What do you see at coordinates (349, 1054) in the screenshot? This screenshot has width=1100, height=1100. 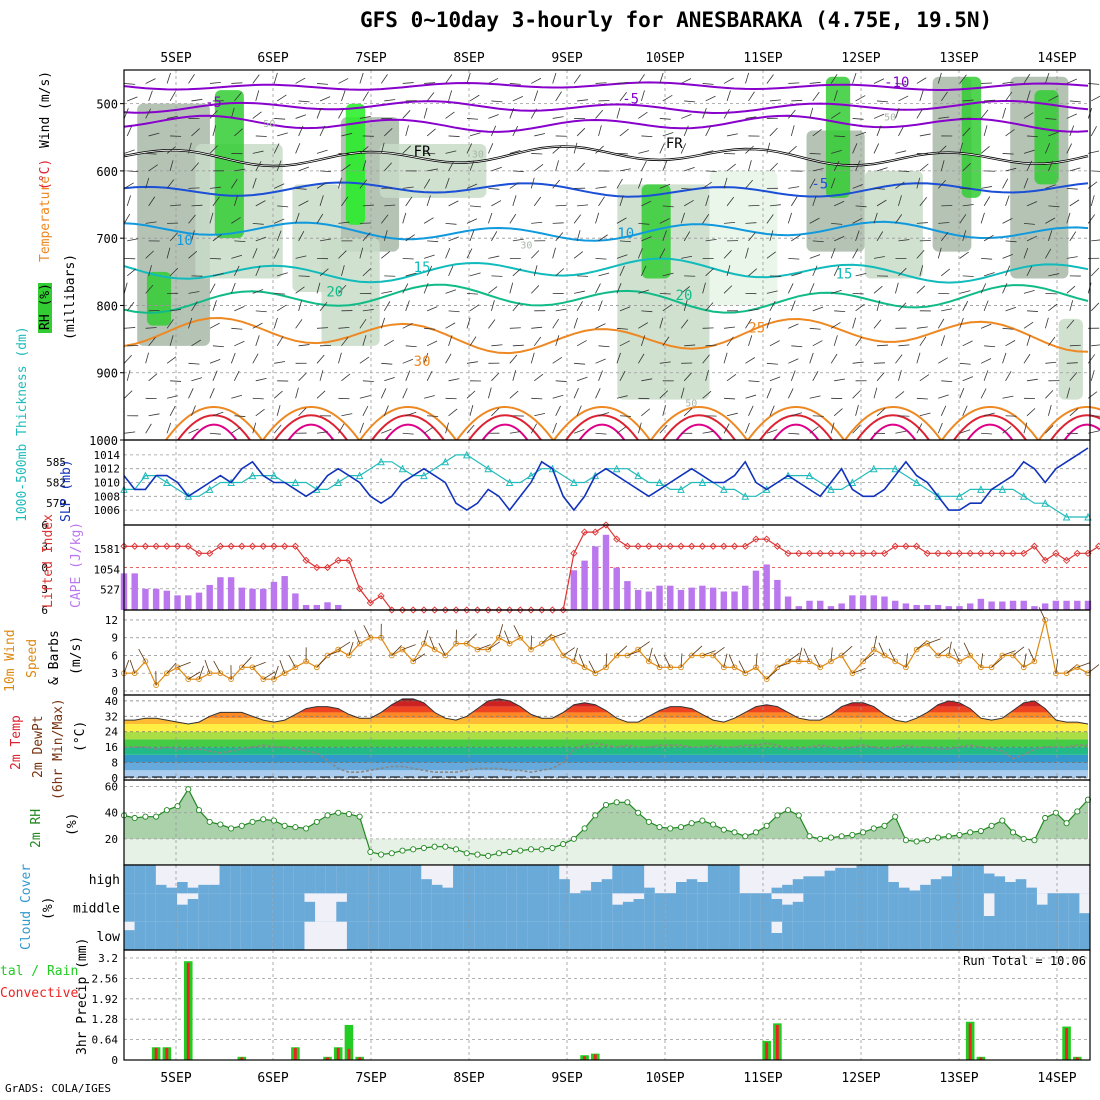 I see `precip-convective-bar` at bounding box center [349, 1054].